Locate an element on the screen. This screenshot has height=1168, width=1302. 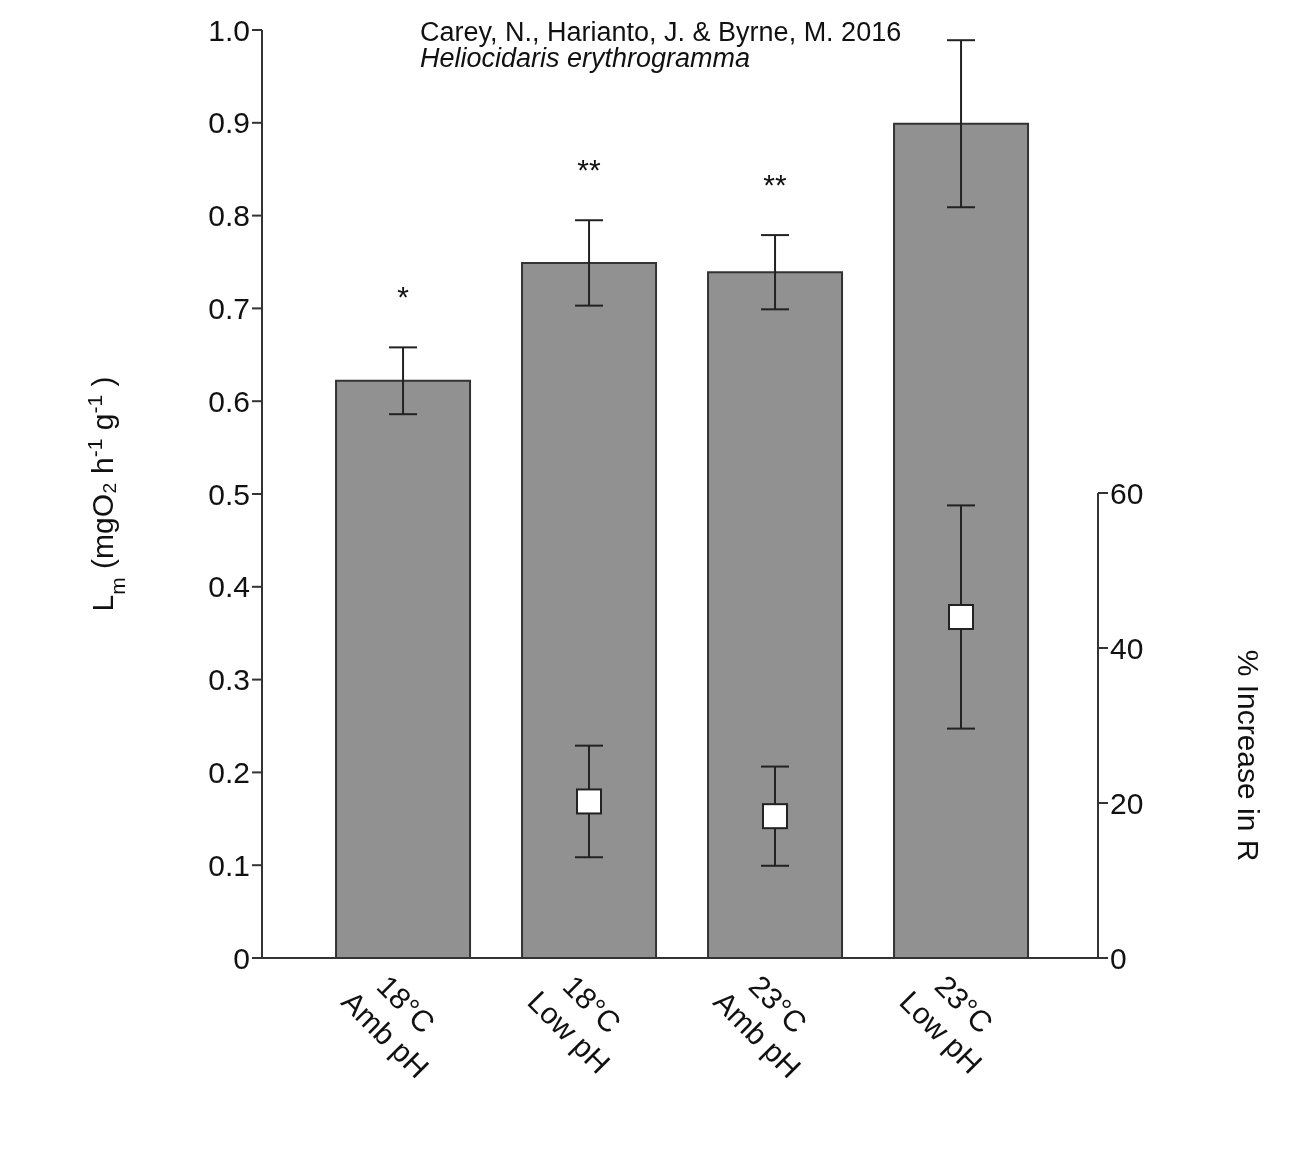
y2-axis-title: % Increase in R is located at coordinates (1248, 755).